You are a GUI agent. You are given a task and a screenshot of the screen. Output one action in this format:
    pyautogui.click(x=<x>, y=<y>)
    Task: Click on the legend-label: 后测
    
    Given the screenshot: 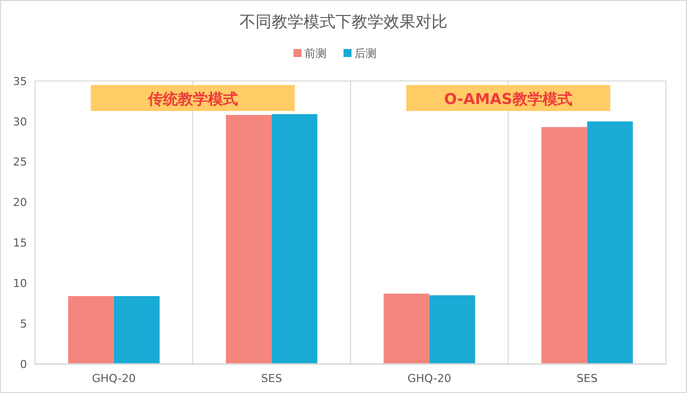 What is the action you would take?
    pyautogui.click(x=365, y=53)
    